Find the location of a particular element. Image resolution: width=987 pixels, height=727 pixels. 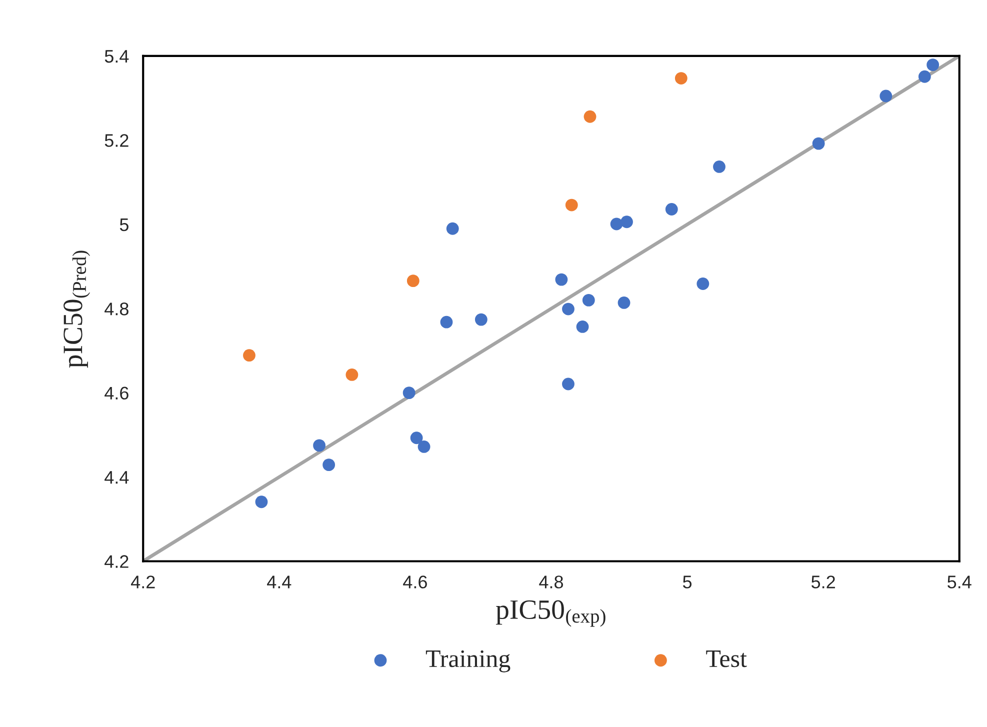

legend-label: Test is located at coordinates (726, 659).